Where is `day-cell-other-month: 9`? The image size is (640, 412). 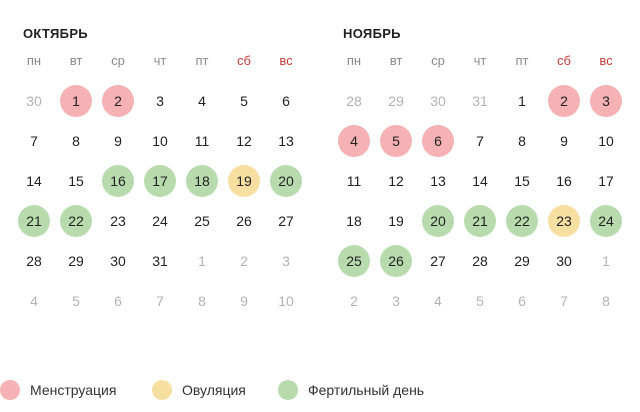
day-cell-other-month: 9 is located at coordinates (244, 301).